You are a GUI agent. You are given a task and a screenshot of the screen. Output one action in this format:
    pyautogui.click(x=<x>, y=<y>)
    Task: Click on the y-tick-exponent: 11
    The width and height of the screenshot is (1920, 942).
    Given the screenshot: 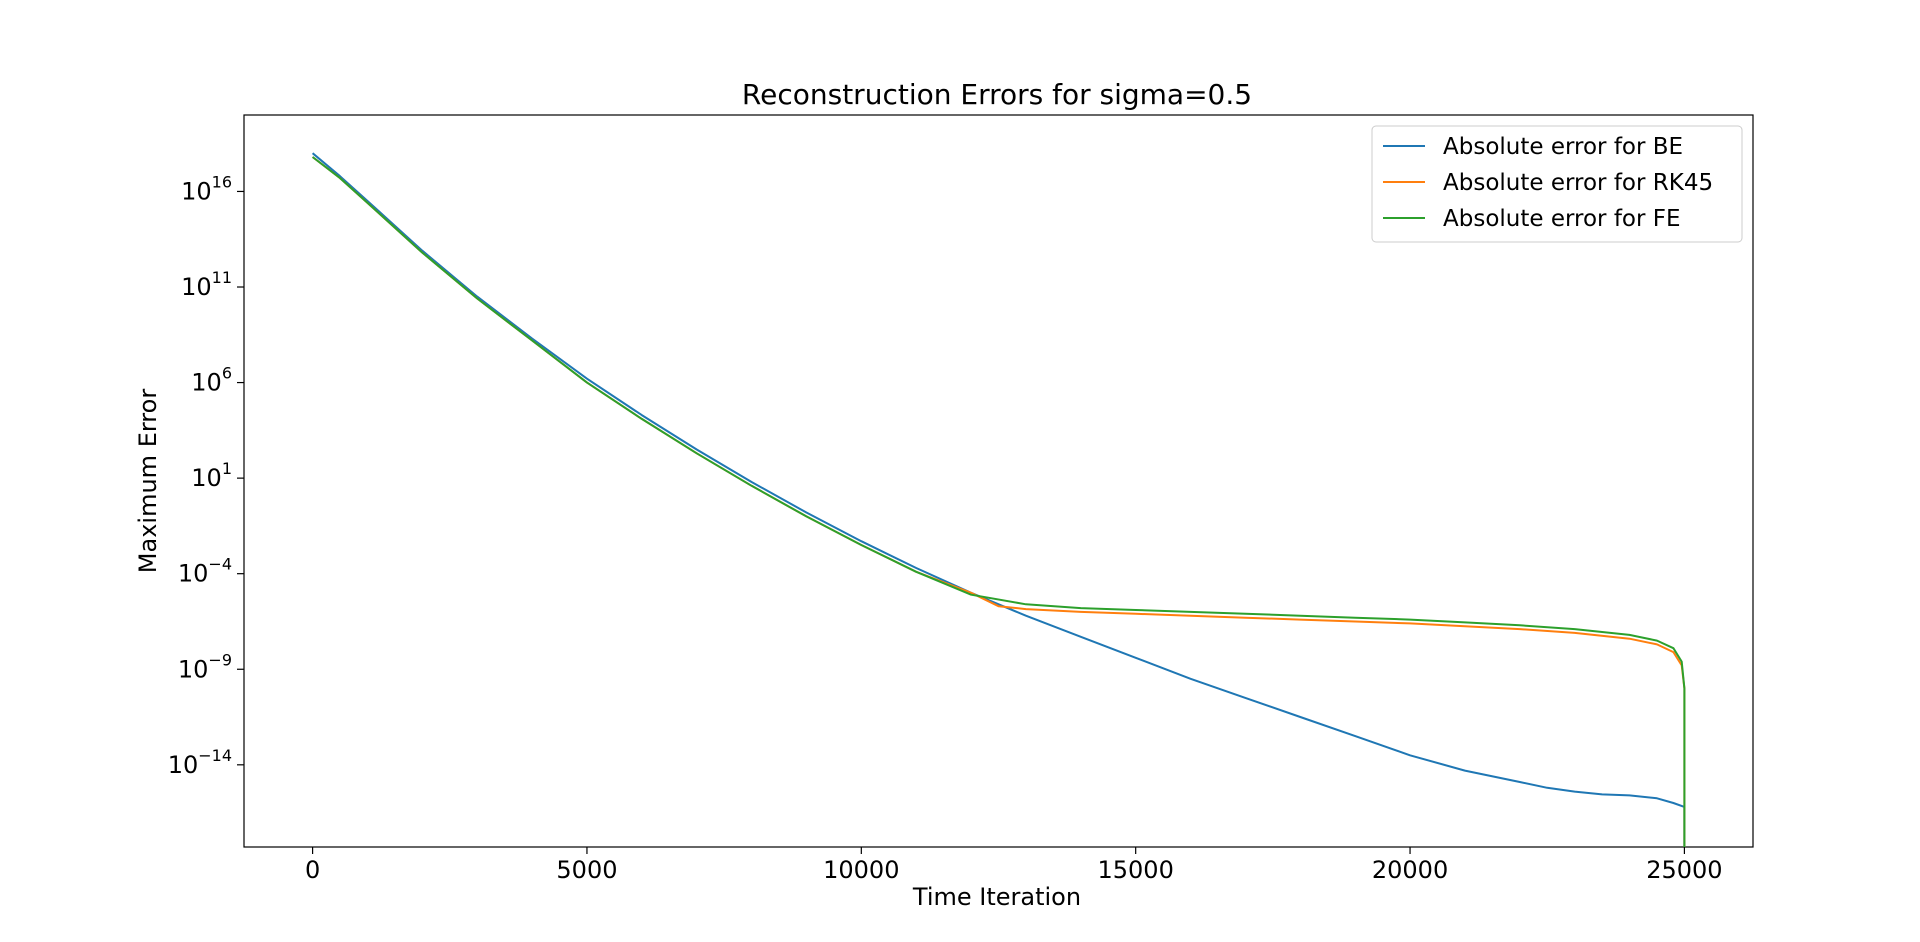 What is the action you would take?
    pyautogui.click(x=222, y=277)
    